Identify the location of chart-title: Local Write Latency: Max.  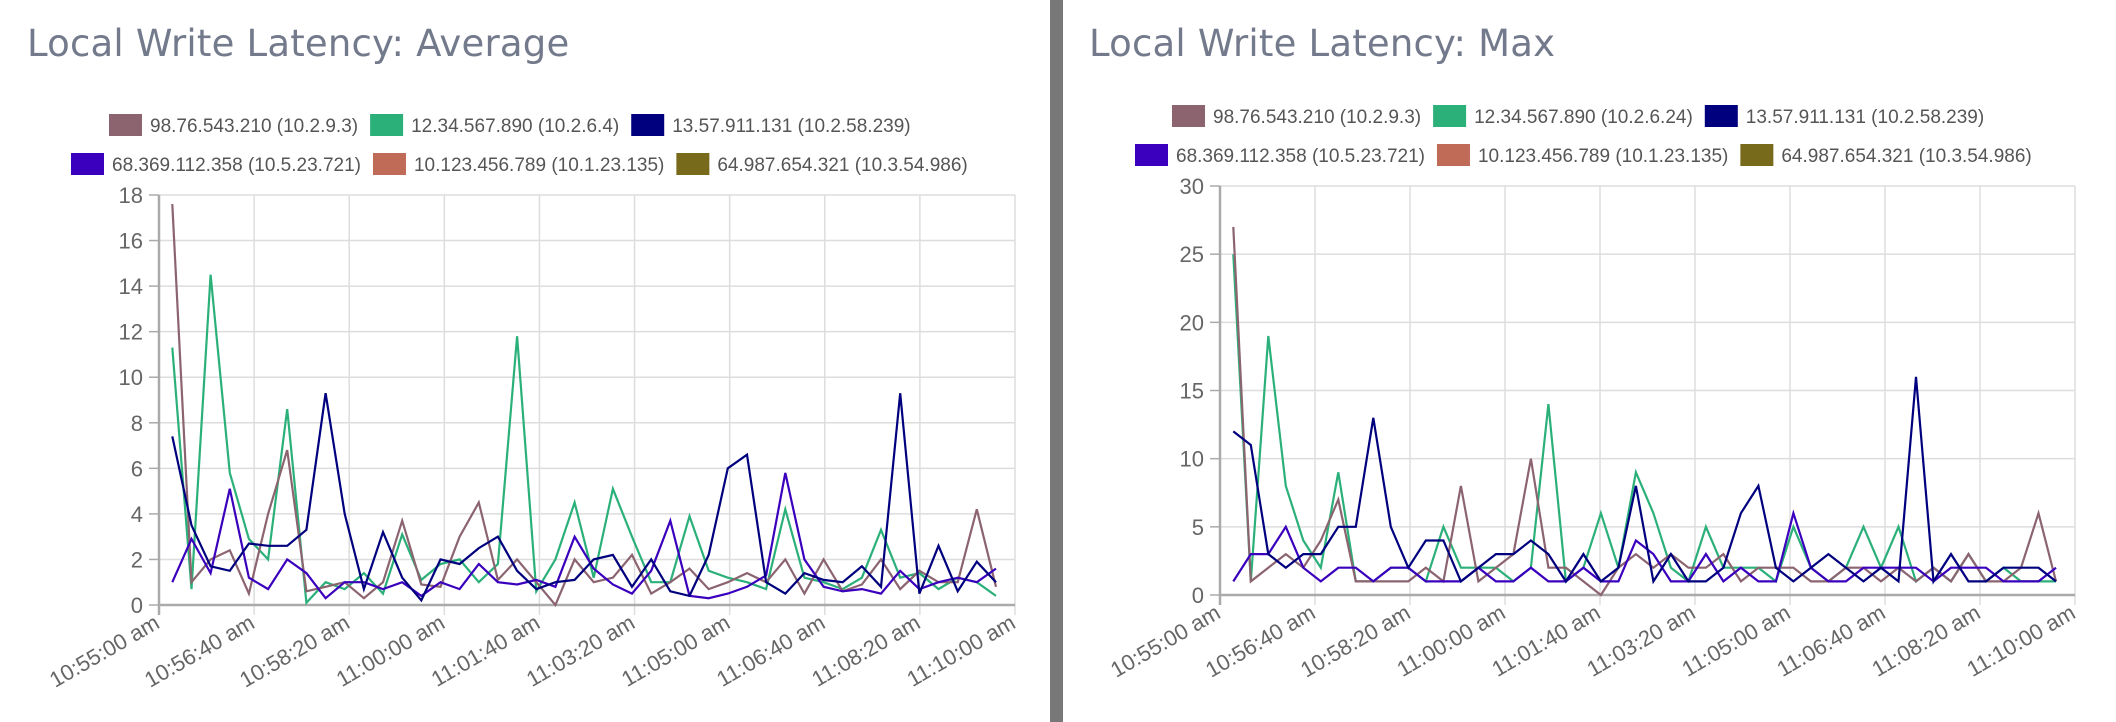
(1322, 43).